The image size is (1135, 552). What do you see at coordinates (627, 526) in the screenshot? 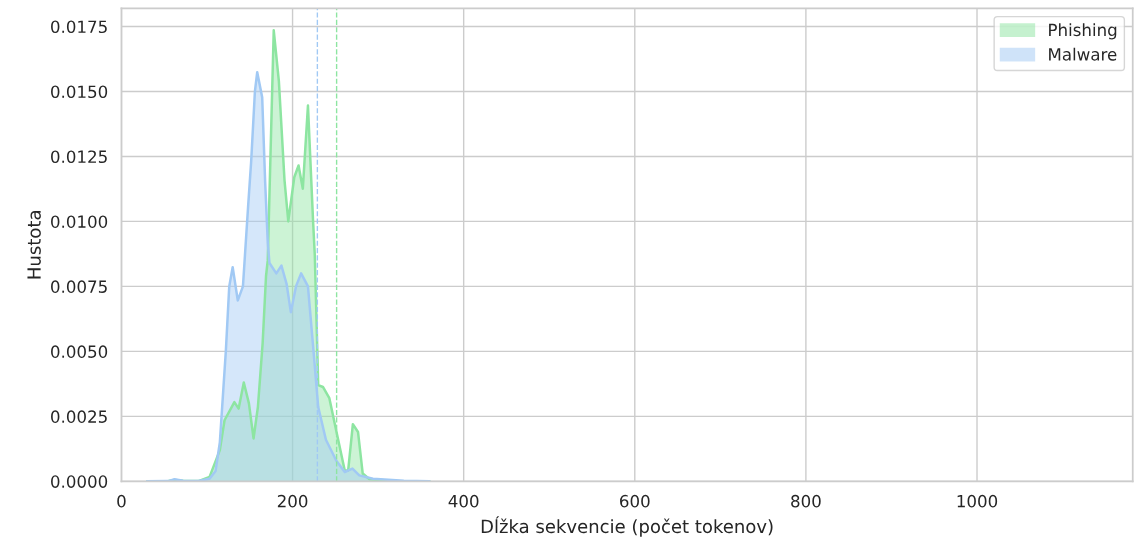
I see `x-axis-title: Dĺžka sekvencie (počet tokenov)` at bounding box center [627, 526].